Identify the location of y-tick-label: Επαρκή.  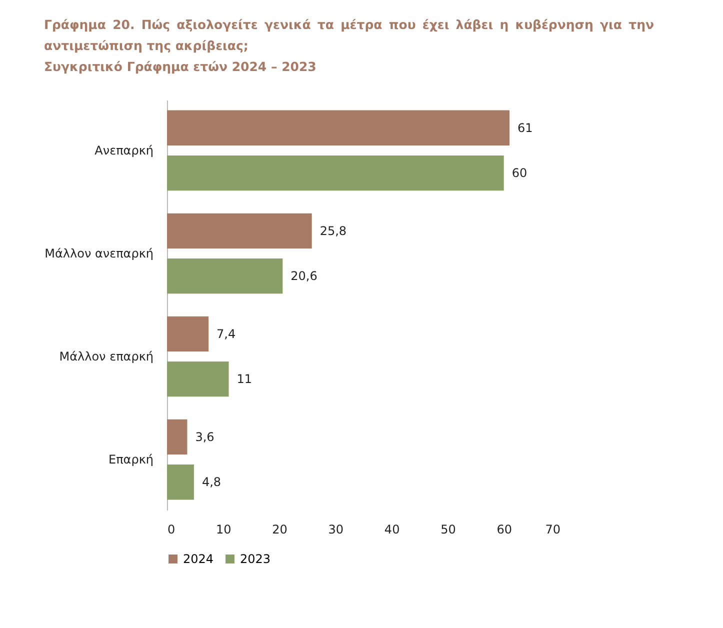
(131, 459).